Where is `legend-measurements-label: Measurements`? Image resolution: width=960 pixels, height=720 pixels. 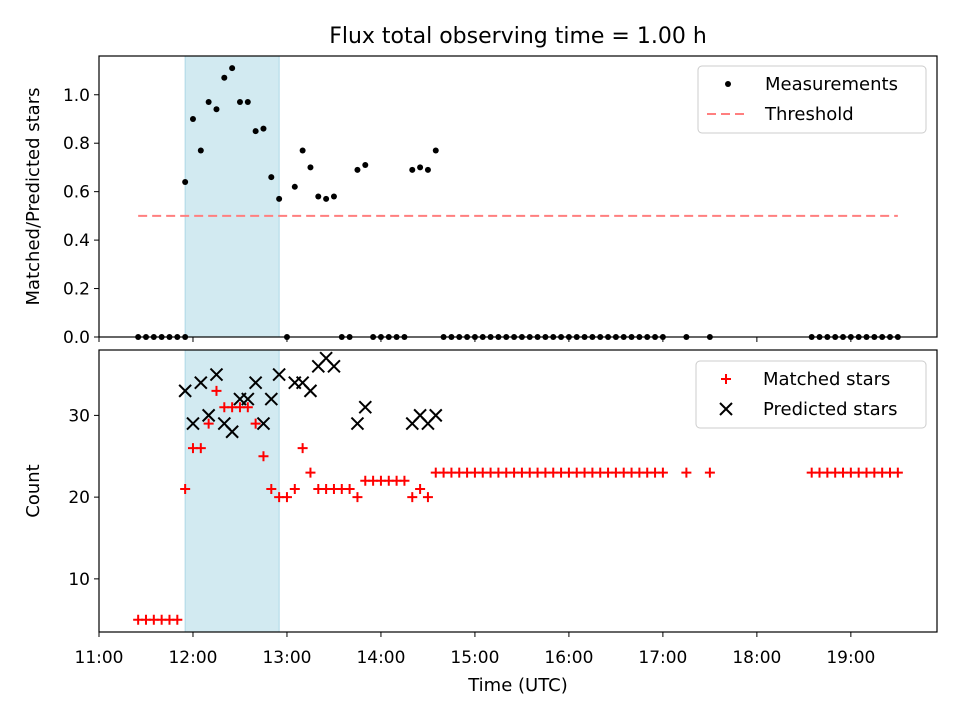 legend-measurements-label: Measurements is located at coordinates (831, 84).